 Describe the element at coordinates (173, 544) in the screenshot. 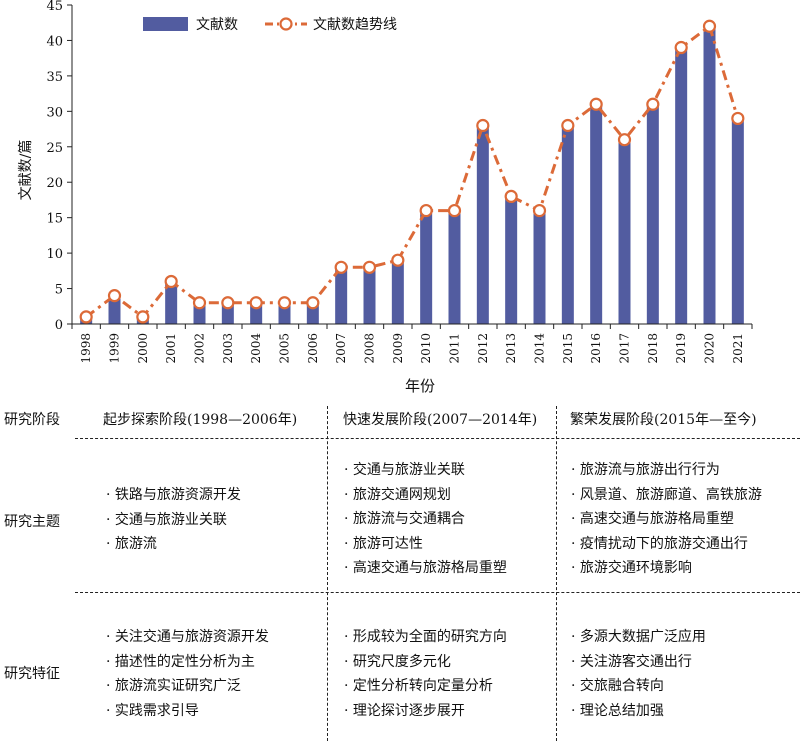

I see `list-item: 旅游流` at that location.